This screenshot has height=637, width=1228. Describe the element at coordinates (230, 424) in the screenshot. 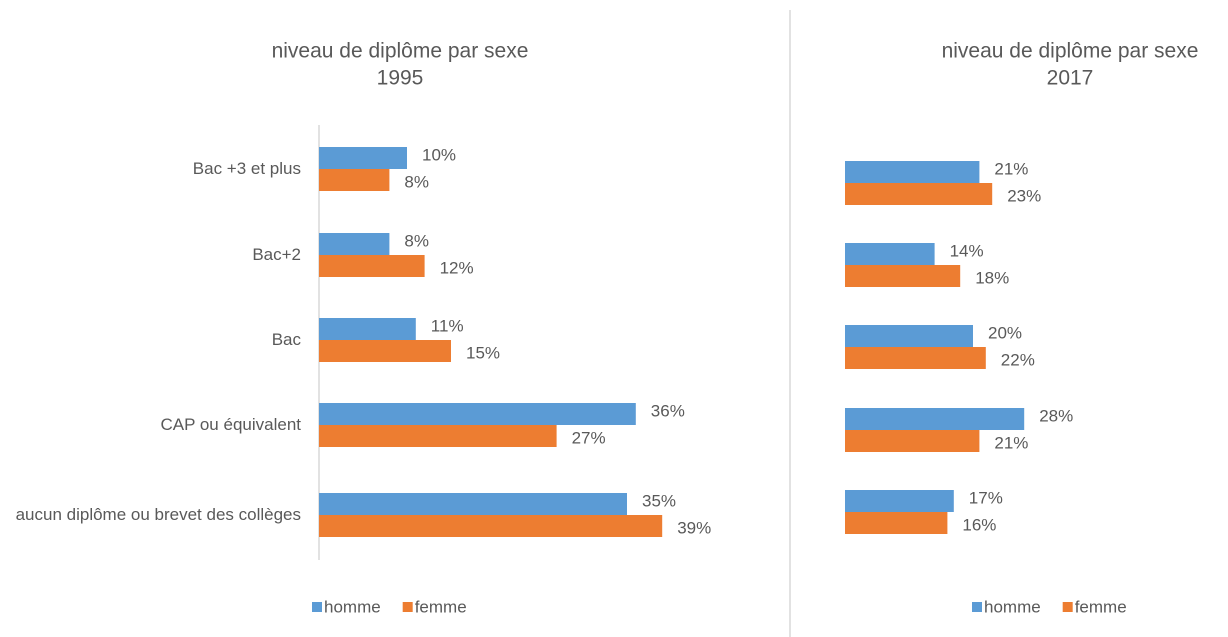

I see `category-label: CAP ou équivalent` at that location.